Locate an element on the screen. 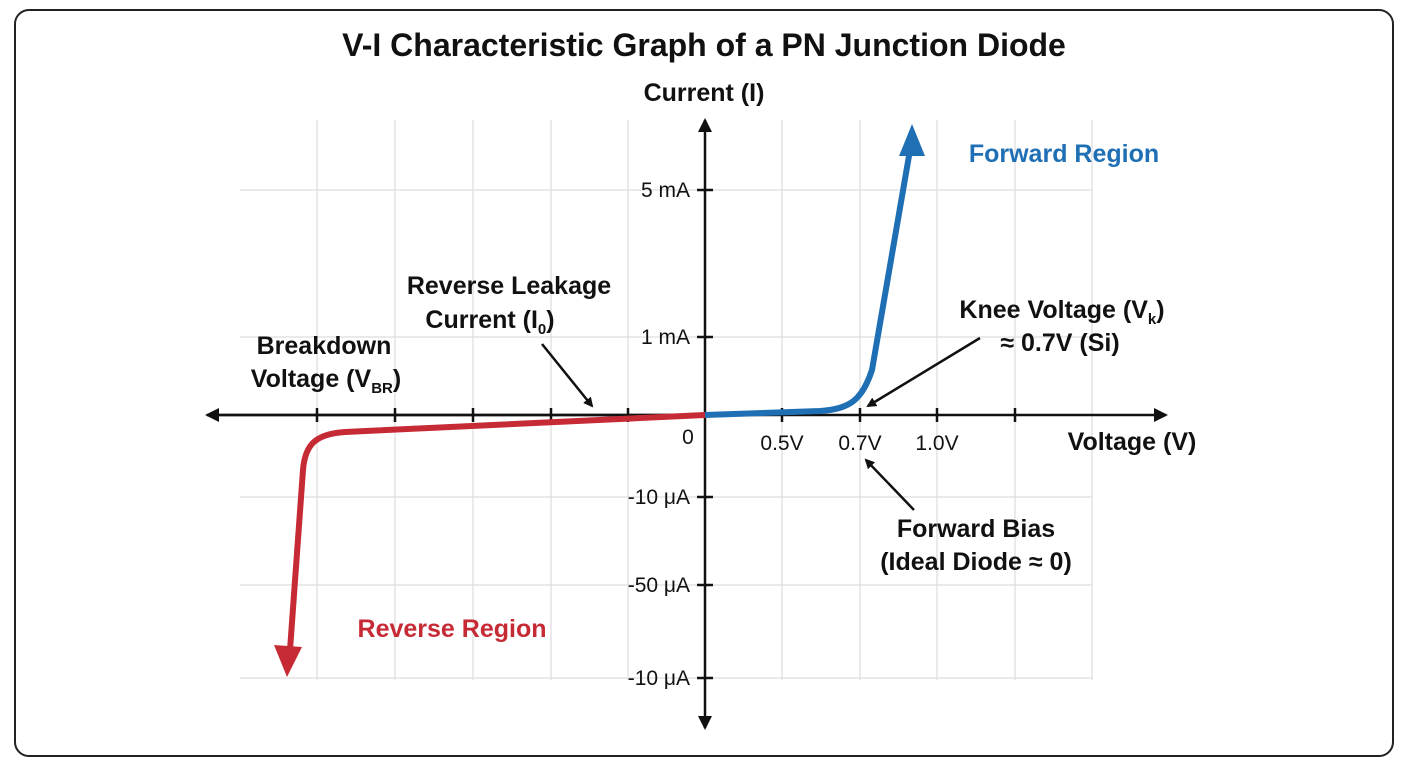 The image size is (1408, 773). breakdown-label: Breakdown is located at coordinates (324, 346).